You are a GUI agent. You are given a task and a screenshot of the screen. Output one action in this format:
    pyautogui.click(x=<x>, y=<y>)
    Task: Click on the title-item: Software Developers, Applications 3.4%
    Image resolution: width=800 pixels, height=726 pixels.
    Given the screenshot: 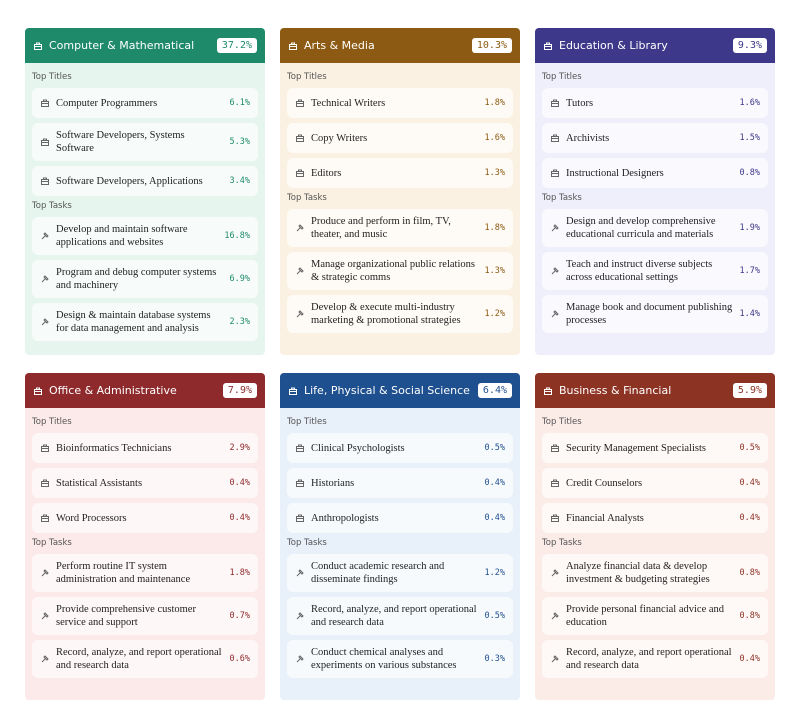 What is the action you would take?
    pyautogui.click(x=145, y=181)
    